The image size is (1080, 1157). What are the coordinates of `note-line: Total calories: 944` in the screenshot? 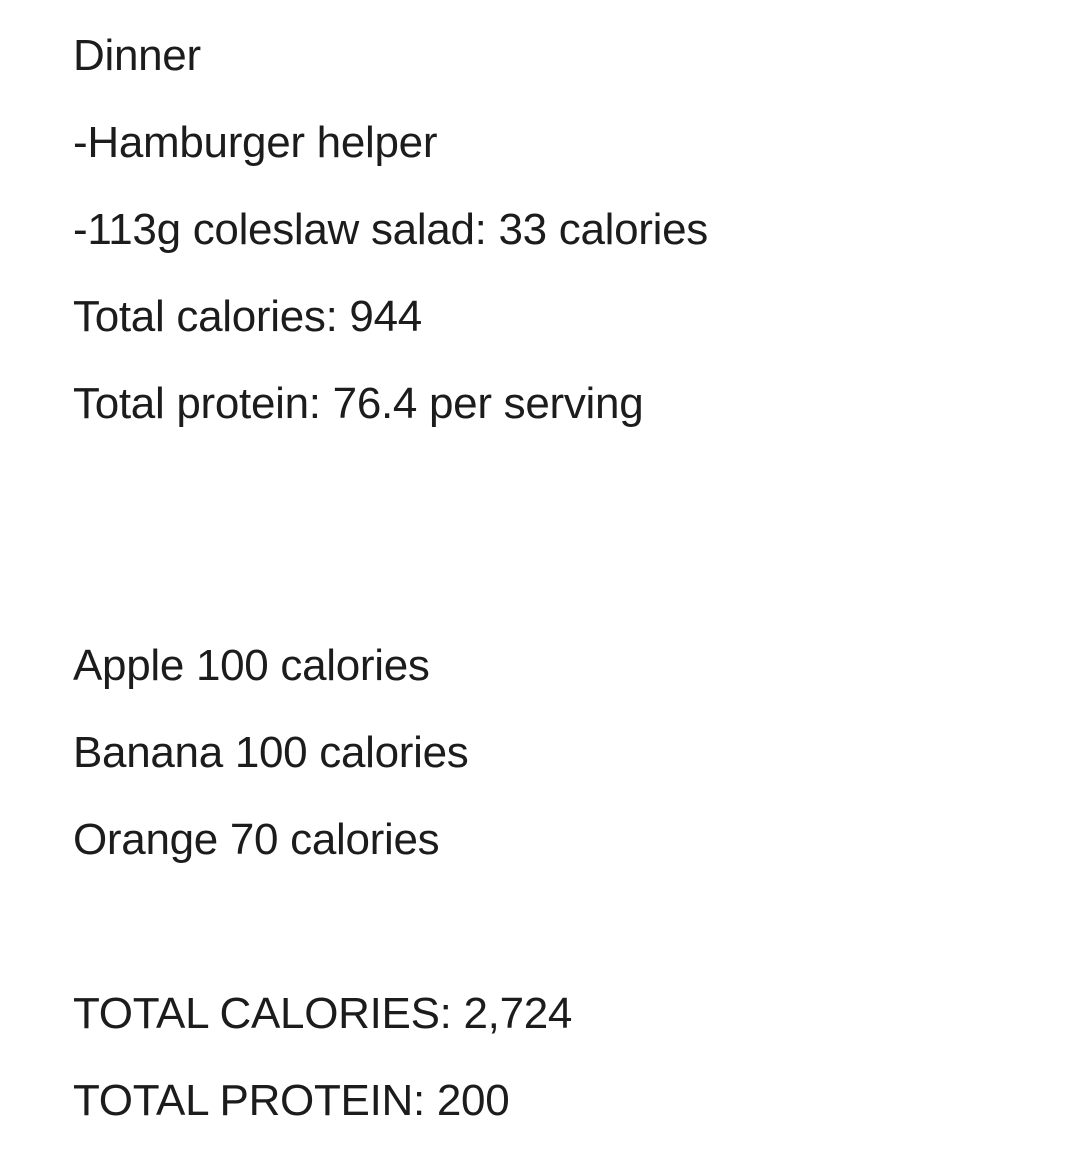 It's located at (247, 316).